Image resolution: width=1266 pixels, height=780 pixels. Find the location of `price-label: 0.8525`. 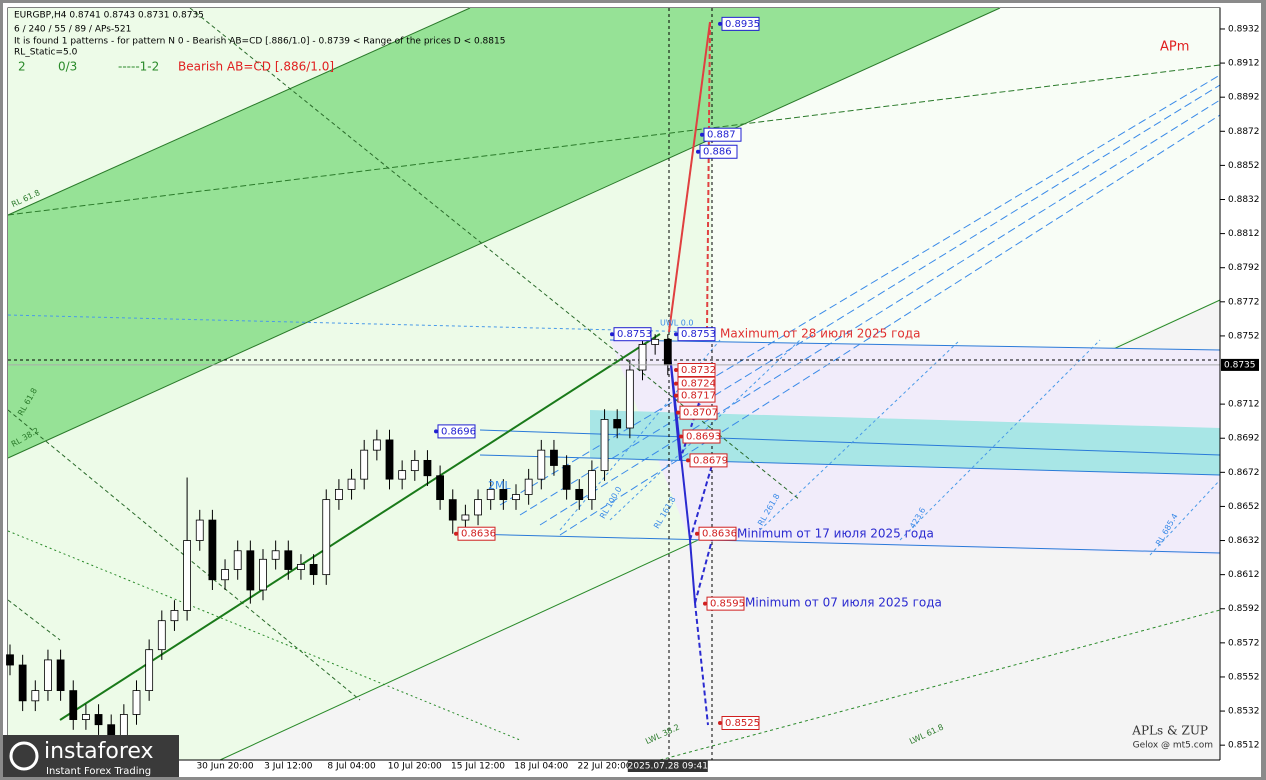

price-label: 0.8525 is located at coordinates (742, 723).